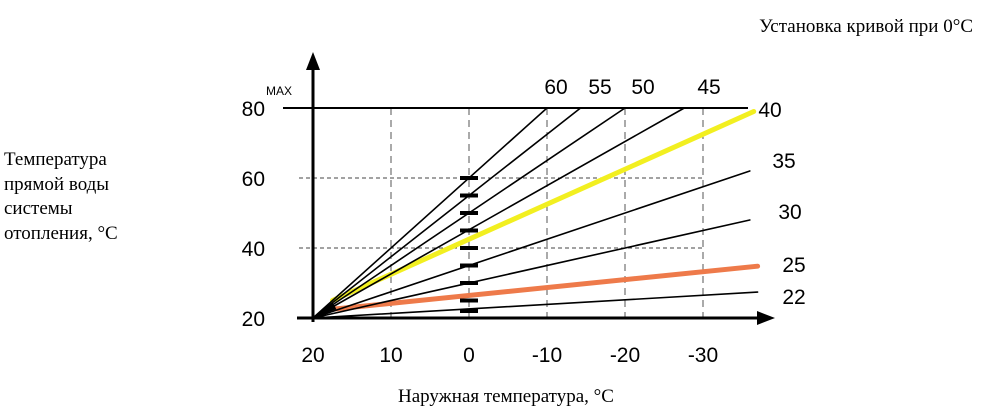  What do you see at coordinates (599, 87) in the screenshot?
I see `curve-label-55: 55` at bounding box center [599, 87].